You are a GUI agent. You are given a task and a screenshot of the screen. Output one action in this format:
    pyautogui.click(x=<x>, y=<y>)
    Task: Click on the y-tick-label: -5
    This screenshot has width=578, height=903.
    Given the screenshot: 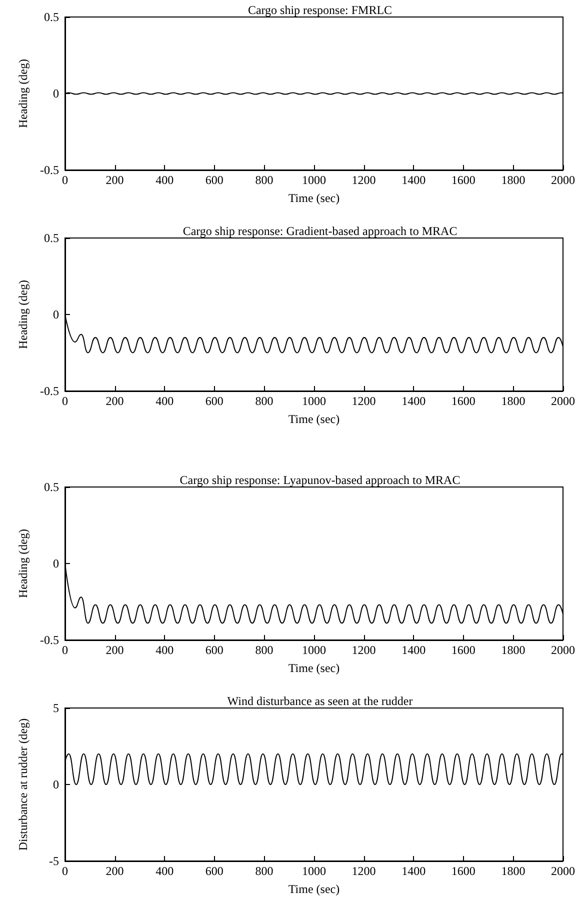 What is the action you would take?
    pyautogui.click(x=54, y=861)
    